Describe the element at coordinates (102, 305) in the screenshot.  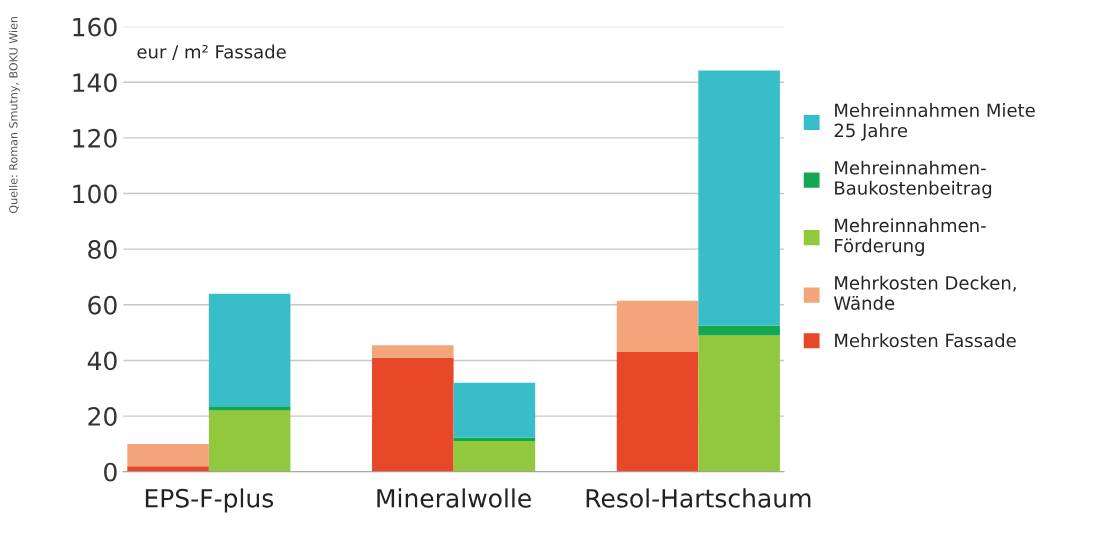
I see `y-tick-label: 60` at that location.